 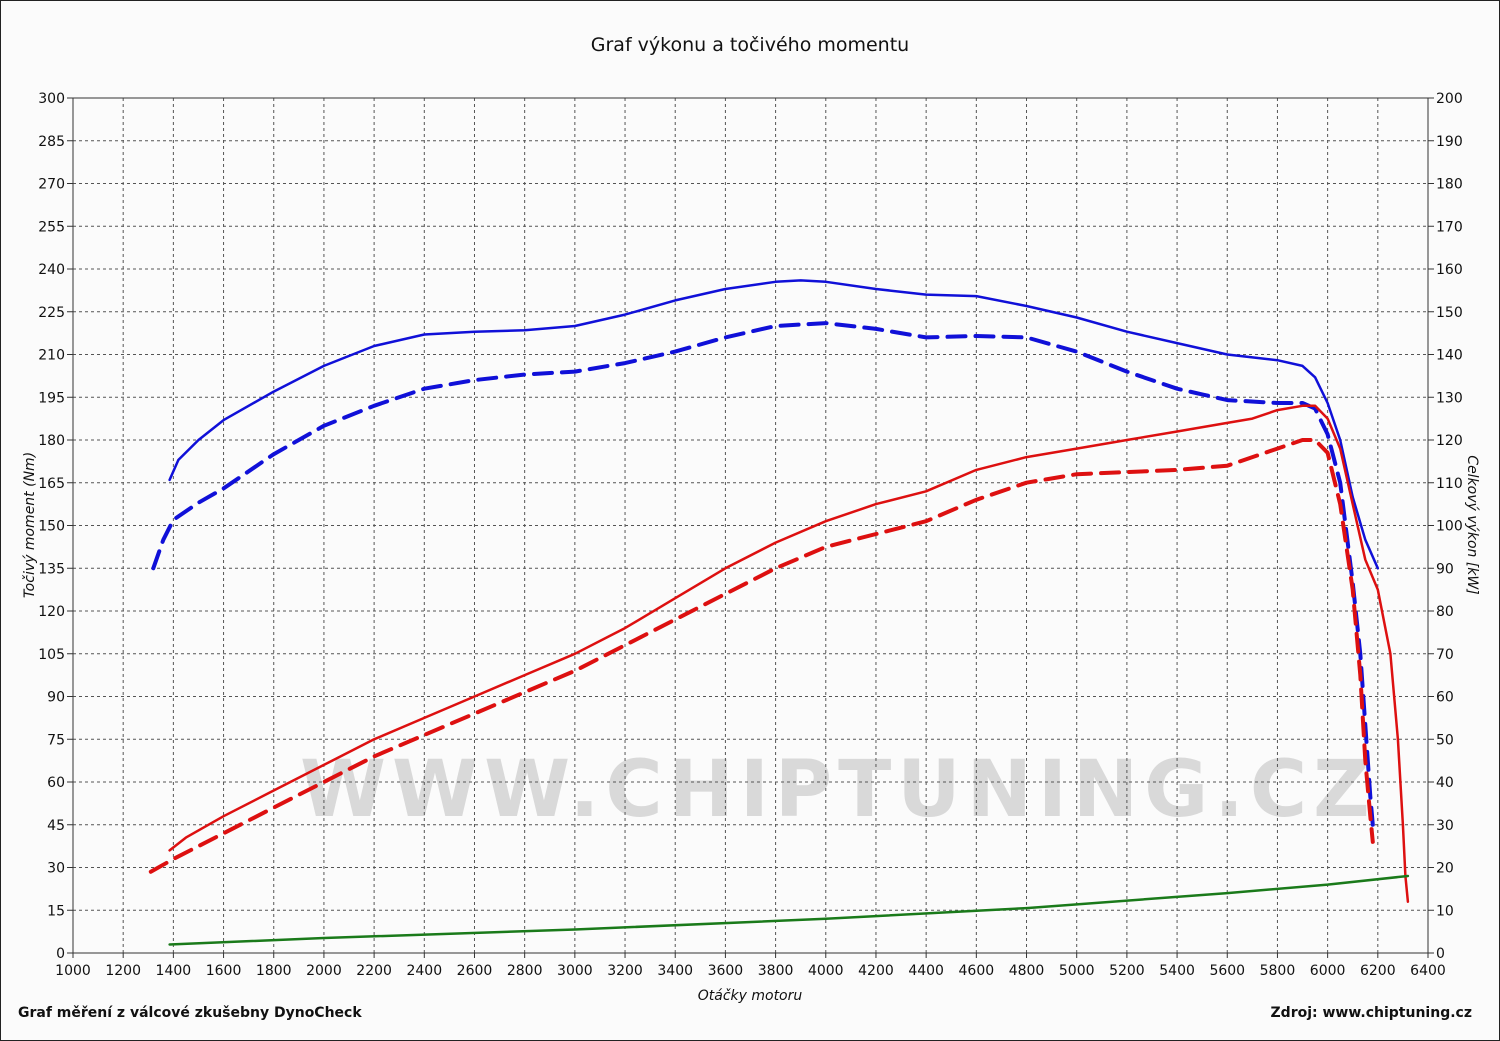 What do you see at coordinates (1449, 398) in the screenshot?
I see `right-tick-label: 130` at bounding box center [1449, 398].